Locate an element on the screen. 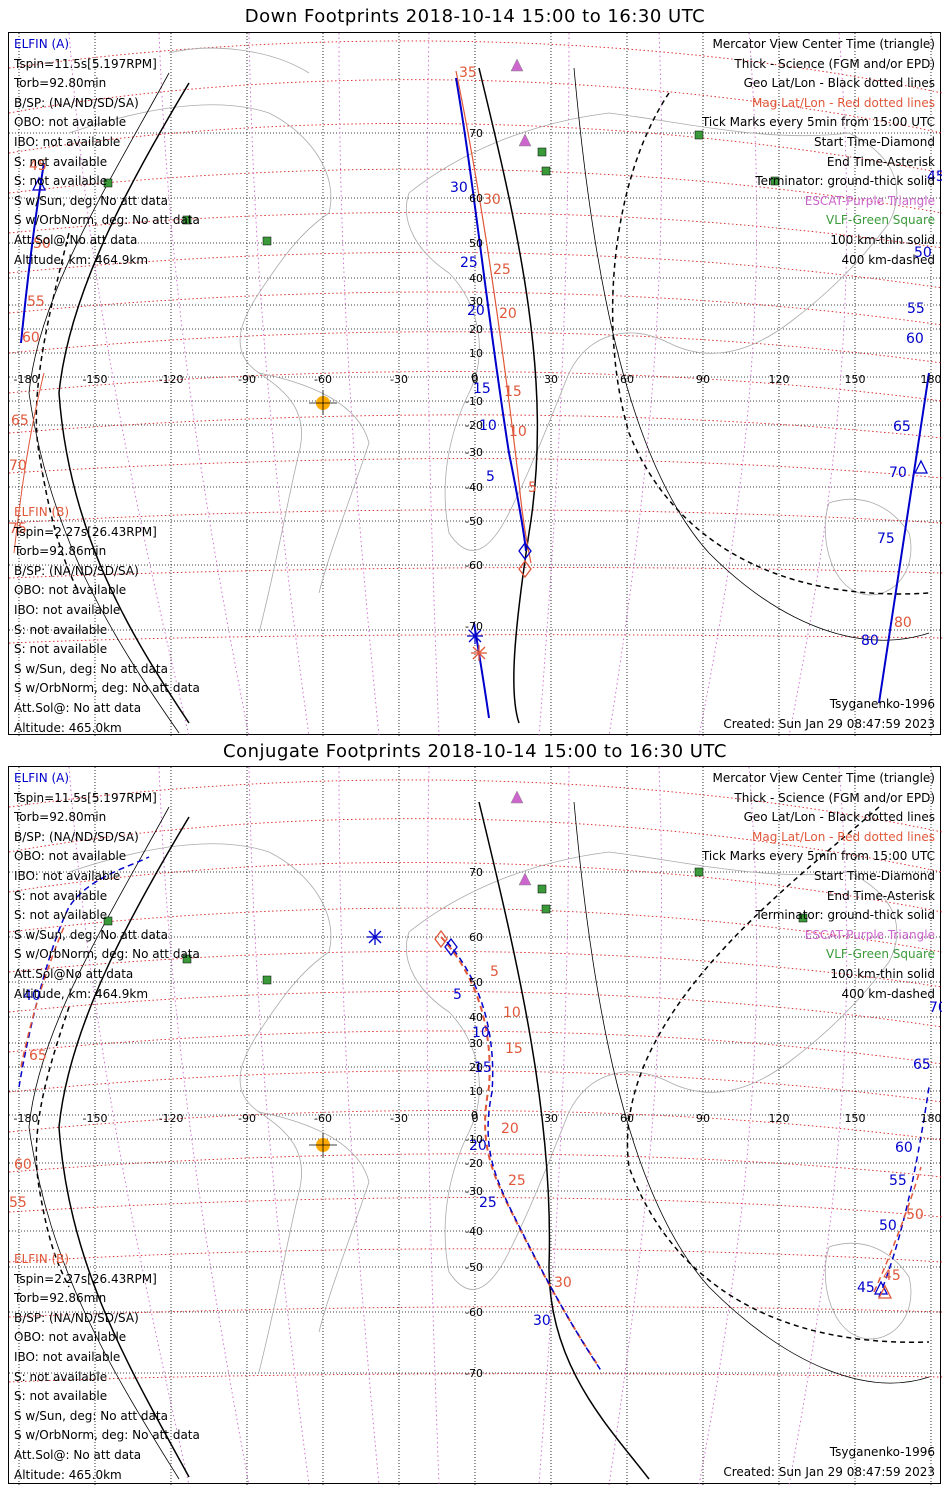 This screenshot has height=1500, width=950. info-line: S w/Sun, deg: No att data is located at coordinates (91, 934).